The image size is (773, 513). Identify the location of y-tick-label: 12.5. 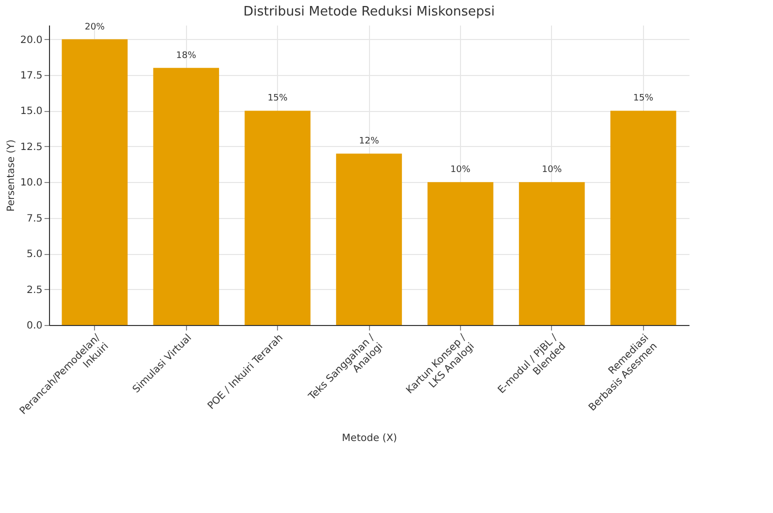
(31, 147).